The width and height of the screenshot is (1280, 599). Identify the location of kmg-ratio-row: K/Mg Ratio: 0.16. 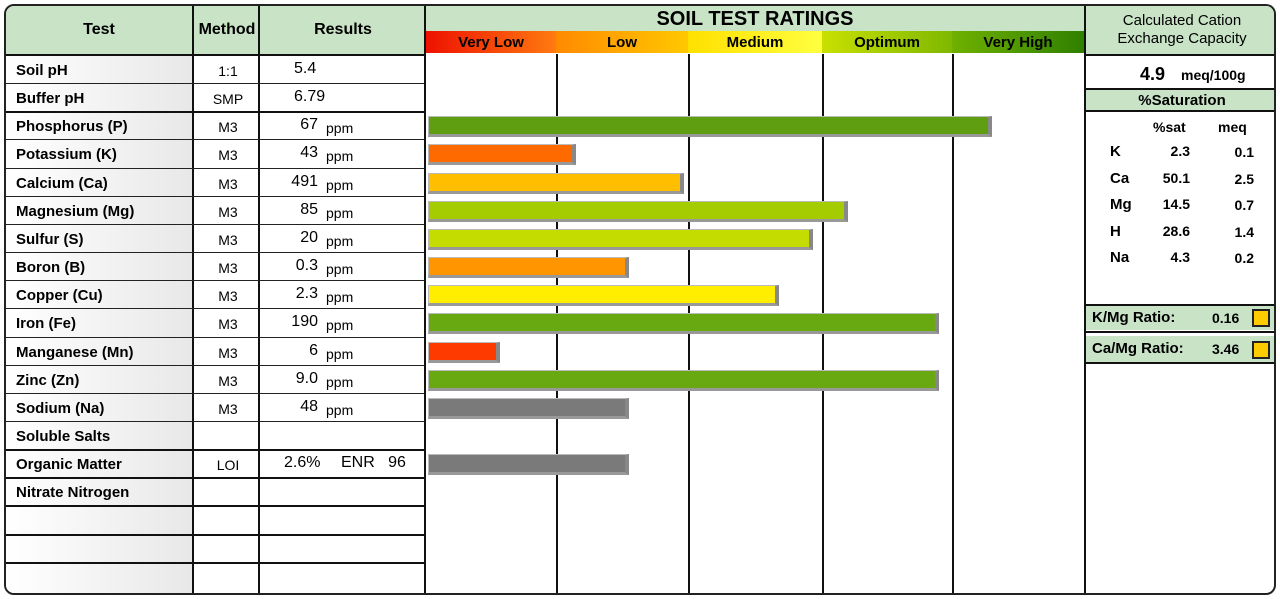
(1180, 318).